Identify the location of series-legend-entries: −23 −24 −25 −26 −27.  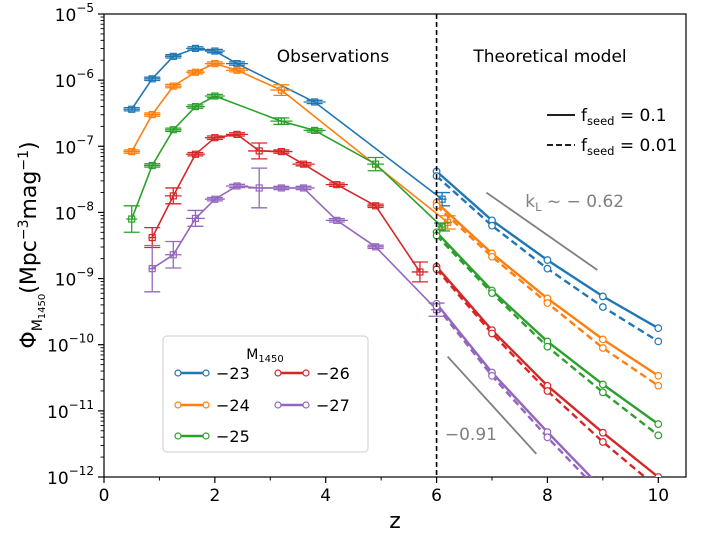
(262, 405).